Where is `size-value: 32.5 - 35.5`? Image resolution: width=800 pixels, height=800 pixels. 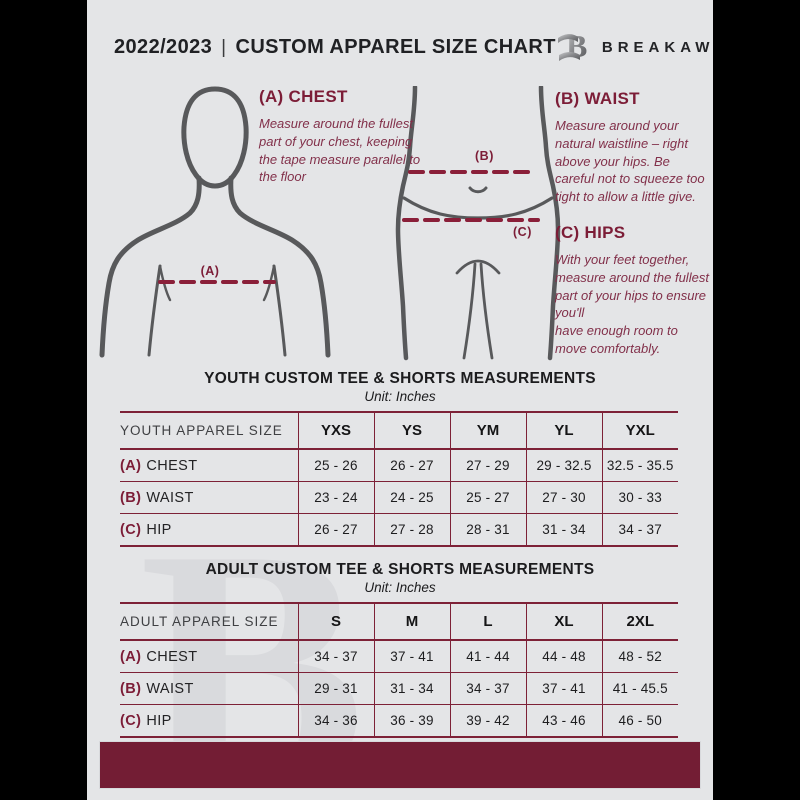 size-value: 32.5 - 35.5 is located at coordinates (639, 465).